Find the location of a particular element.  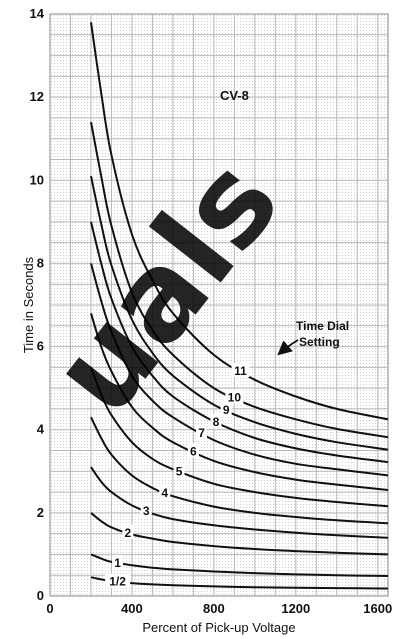

x-tick-label: 400 is located at coordinates (132, 608).